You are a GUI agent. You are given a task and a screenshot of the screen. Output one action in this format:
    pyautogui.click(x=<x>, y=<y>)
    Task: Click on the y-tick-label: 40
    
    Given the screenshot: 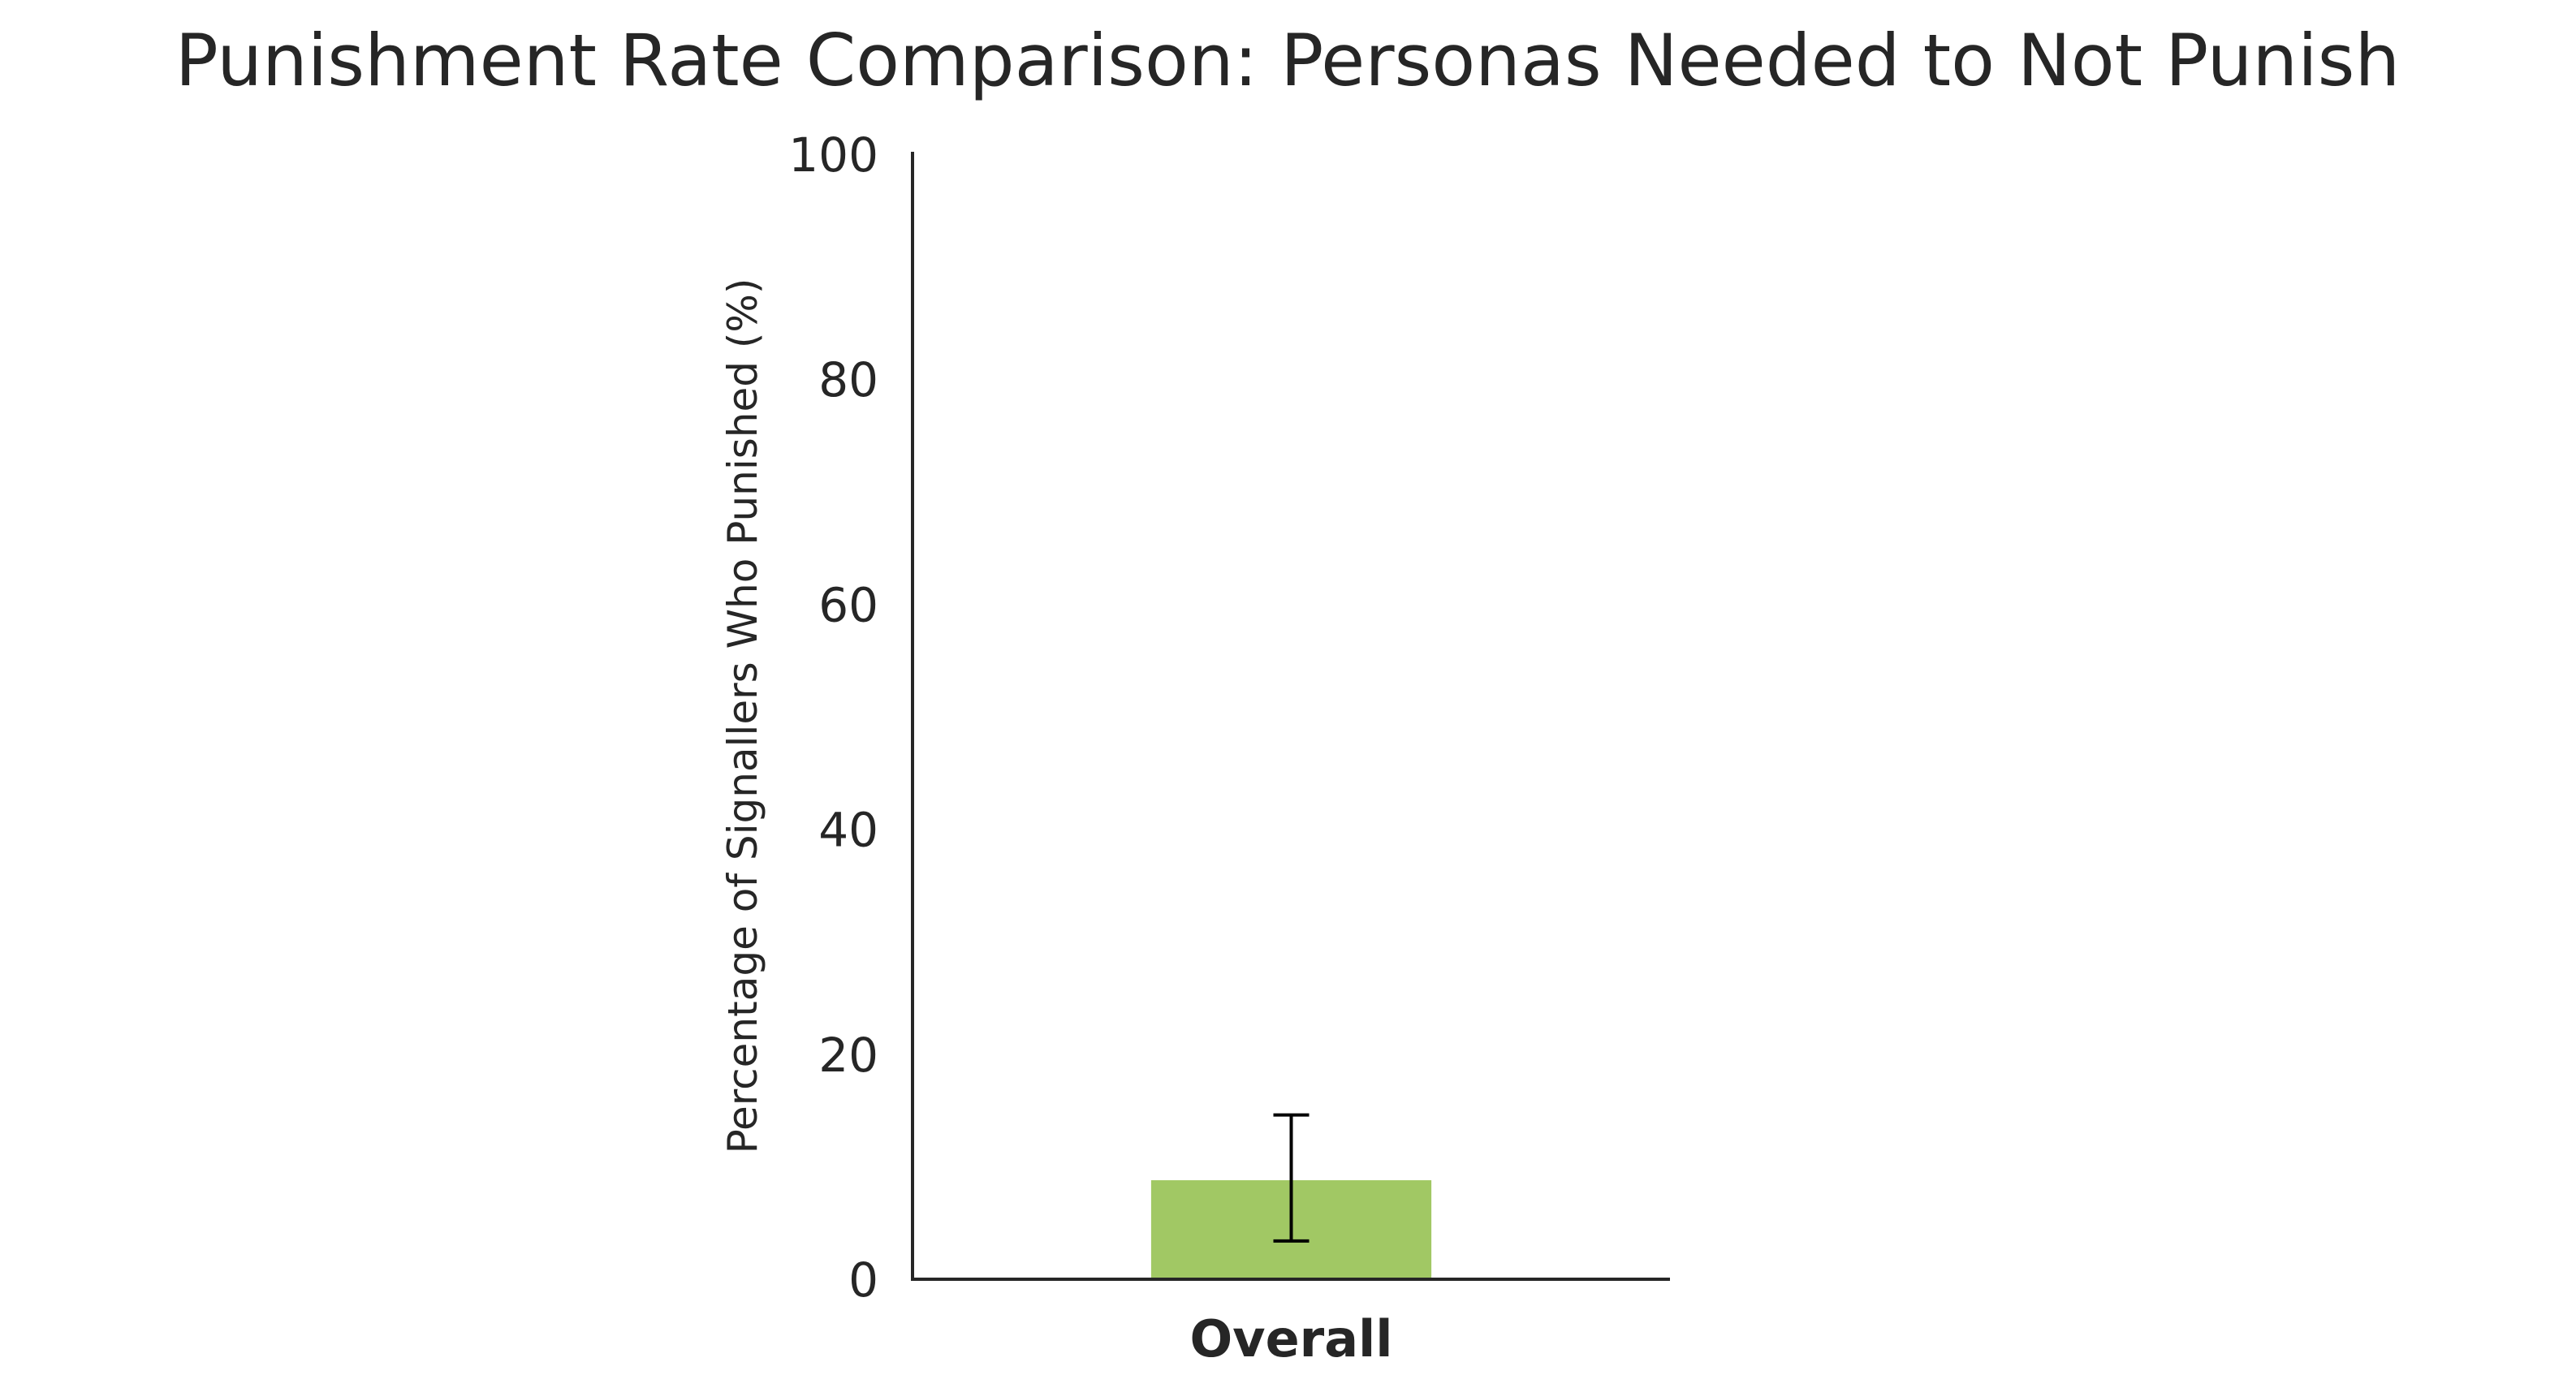 What is the action you would take?
    pyautogui.click(x=848, y=830)
    